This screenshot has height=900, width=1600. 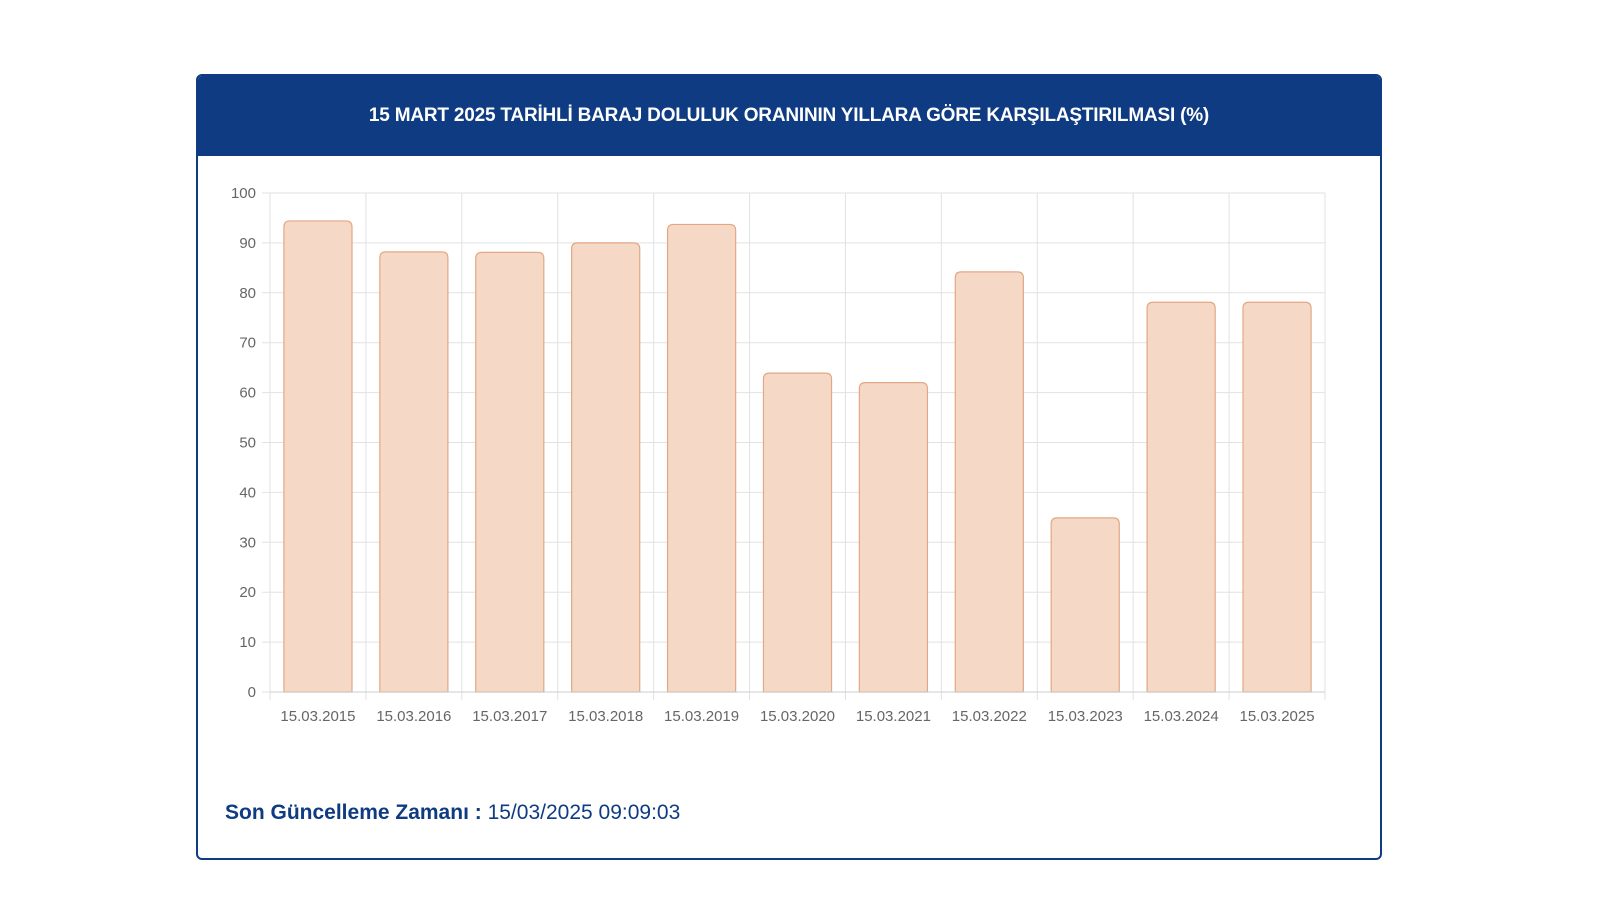 I want to click on x-tick-label: 15.03.2024, so click(x=1181, y=716).